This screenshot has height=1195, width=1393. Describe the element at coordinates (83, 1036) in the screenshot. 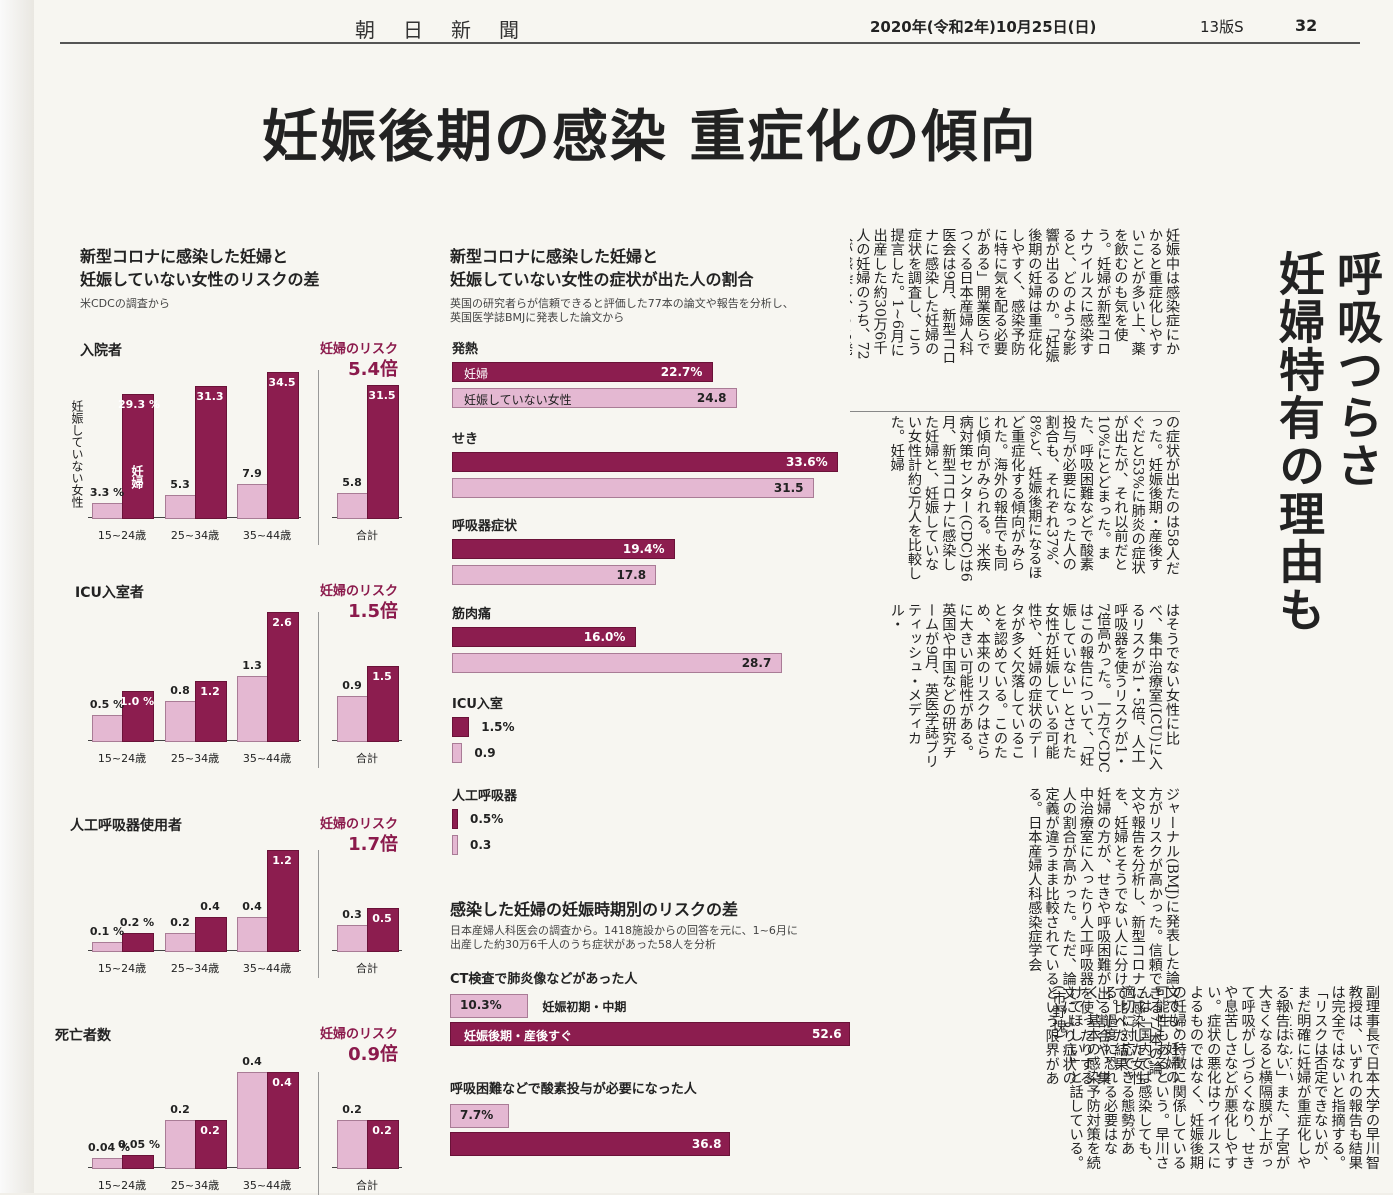

I see `chart-4-title: 死亡者数` at that location.